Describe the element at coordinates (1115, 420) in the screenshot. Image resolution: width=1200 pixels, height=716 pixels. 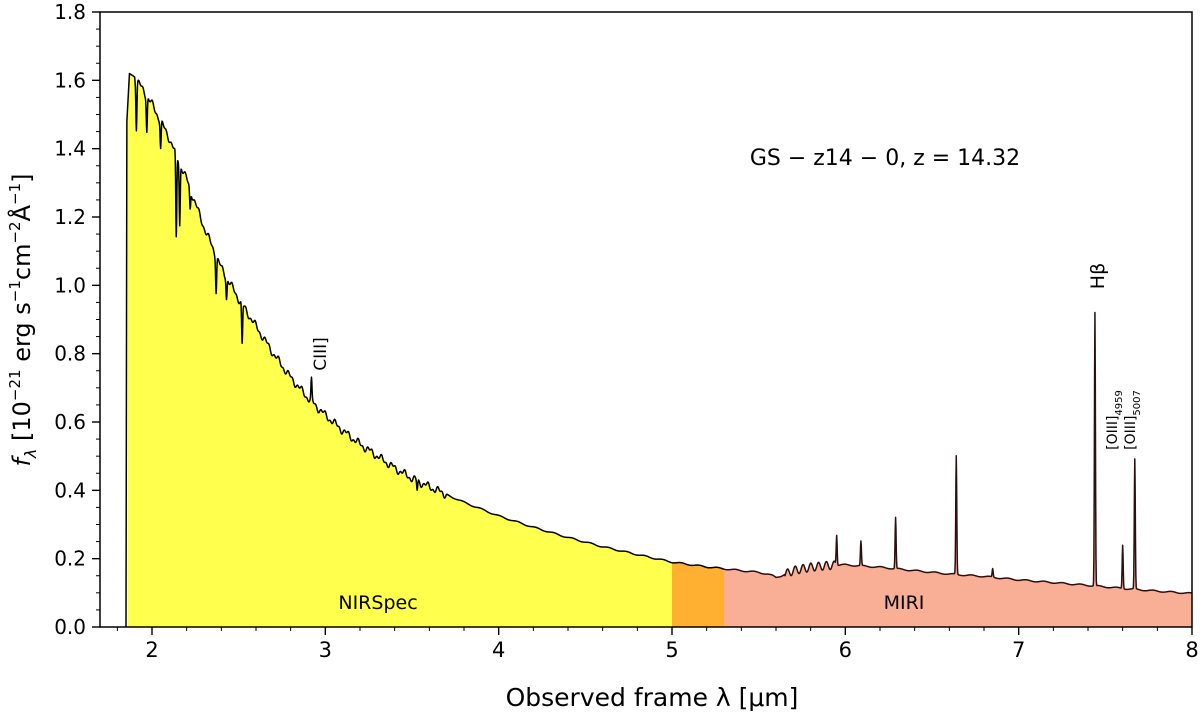
I see `line-label-oiii-4959: [OIII]4959` at that location.